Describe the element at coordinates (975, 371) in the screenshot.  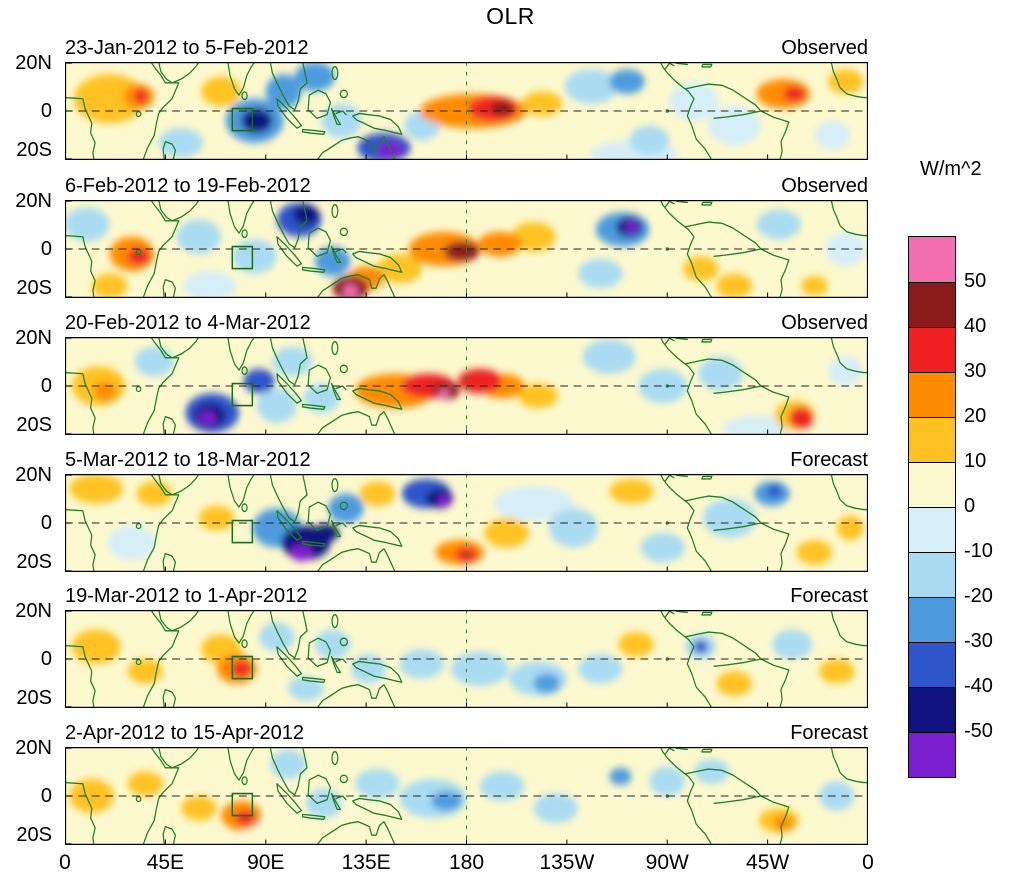
I see `colorbar-tick-label: 30` at that location.